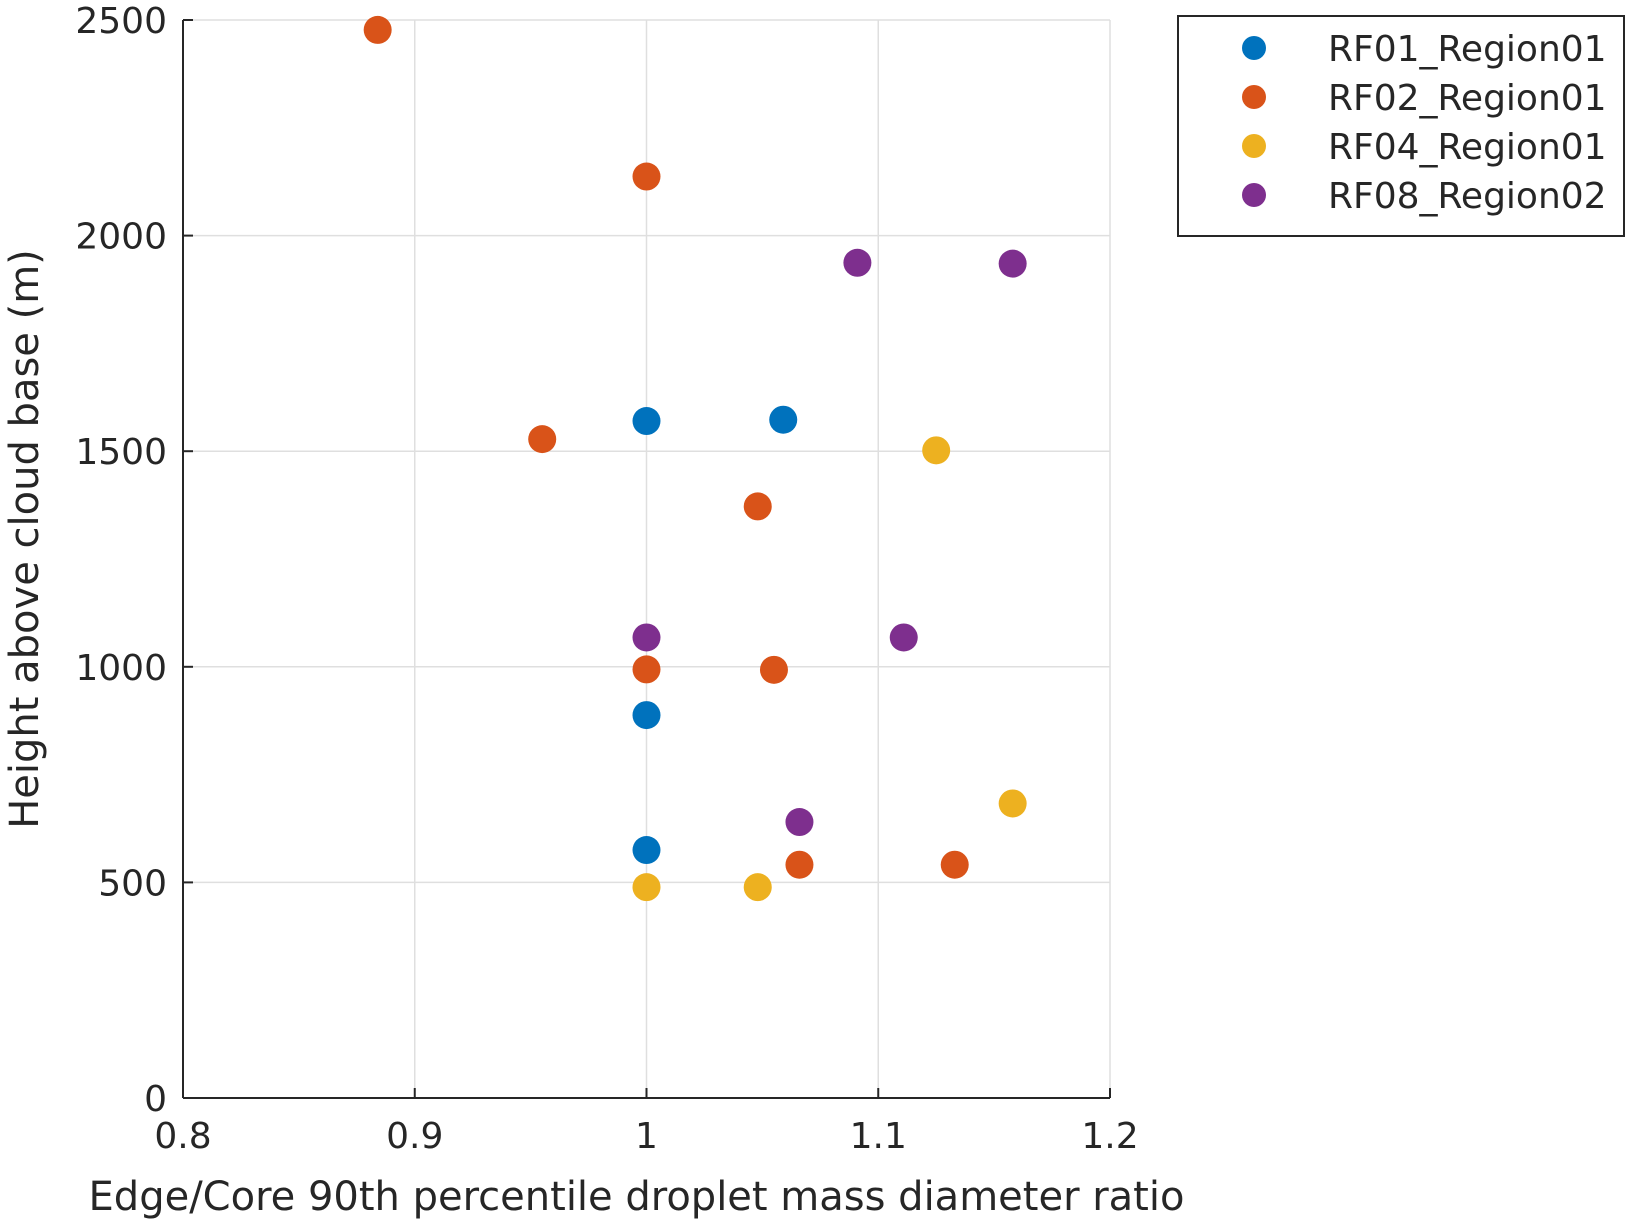 This screenshot has width=1634, height=1225. I want to click on x-tick-label: 0.8, so click(182, 1136).